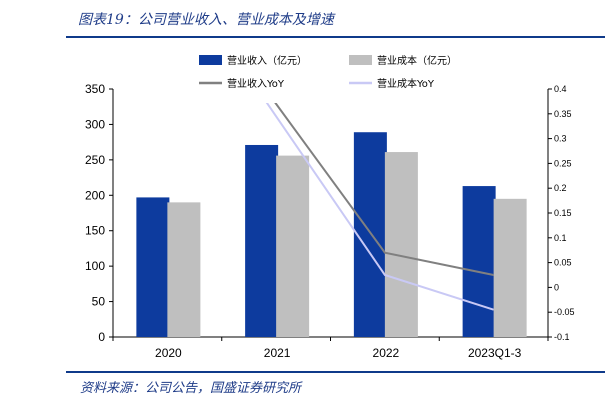 Image resolution: width=605 pixels, height=406 pixels. What do you see at coordinates (95, 231) in the screenshot?
I see `left-tick-label: 150` at bounding box center [95, 231].